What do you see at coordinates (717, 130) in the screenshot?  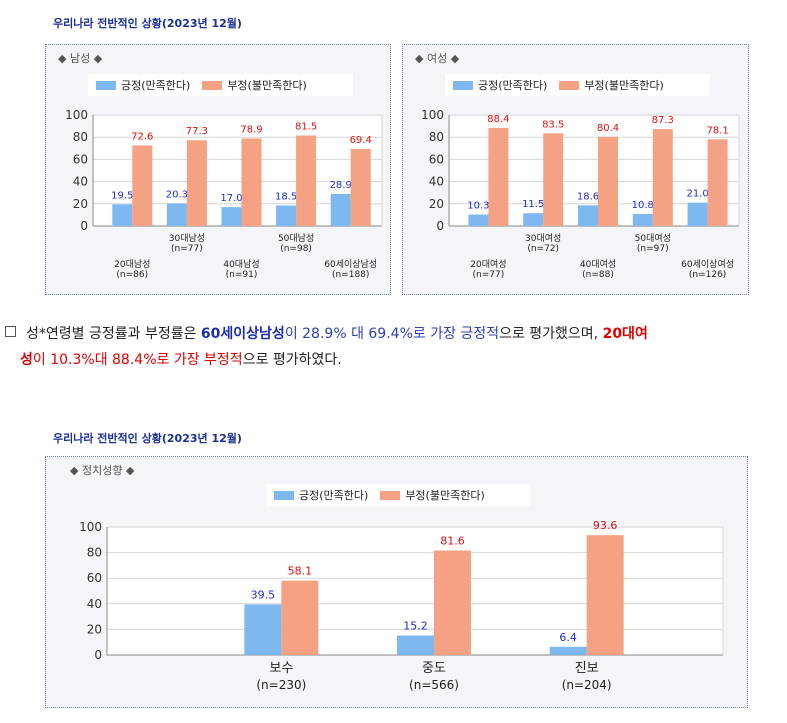 I see `data-label-negative: 78.1` at bounding box center [717, 130].